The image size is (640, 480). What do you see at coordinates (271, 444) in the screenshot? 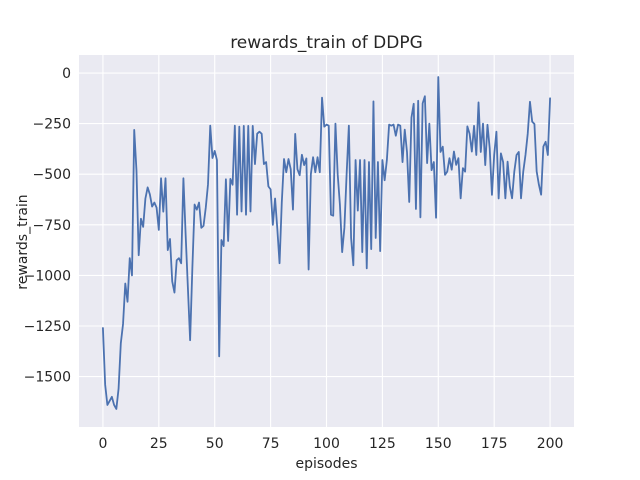
I see `x-tick-label: 75` at bounding box center [271, 444].